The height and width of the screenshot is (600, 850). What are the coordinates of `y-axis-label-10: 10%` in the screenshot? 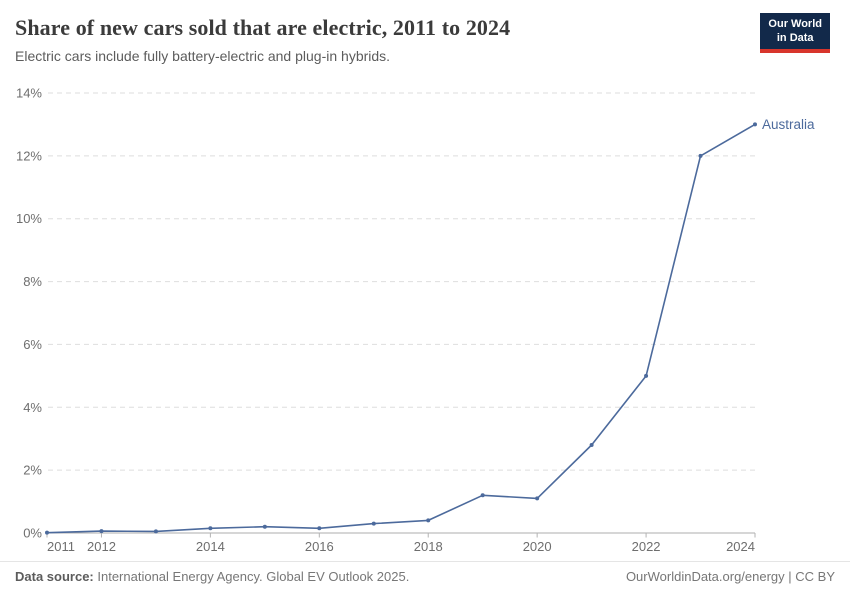 It's located at (29, 218).